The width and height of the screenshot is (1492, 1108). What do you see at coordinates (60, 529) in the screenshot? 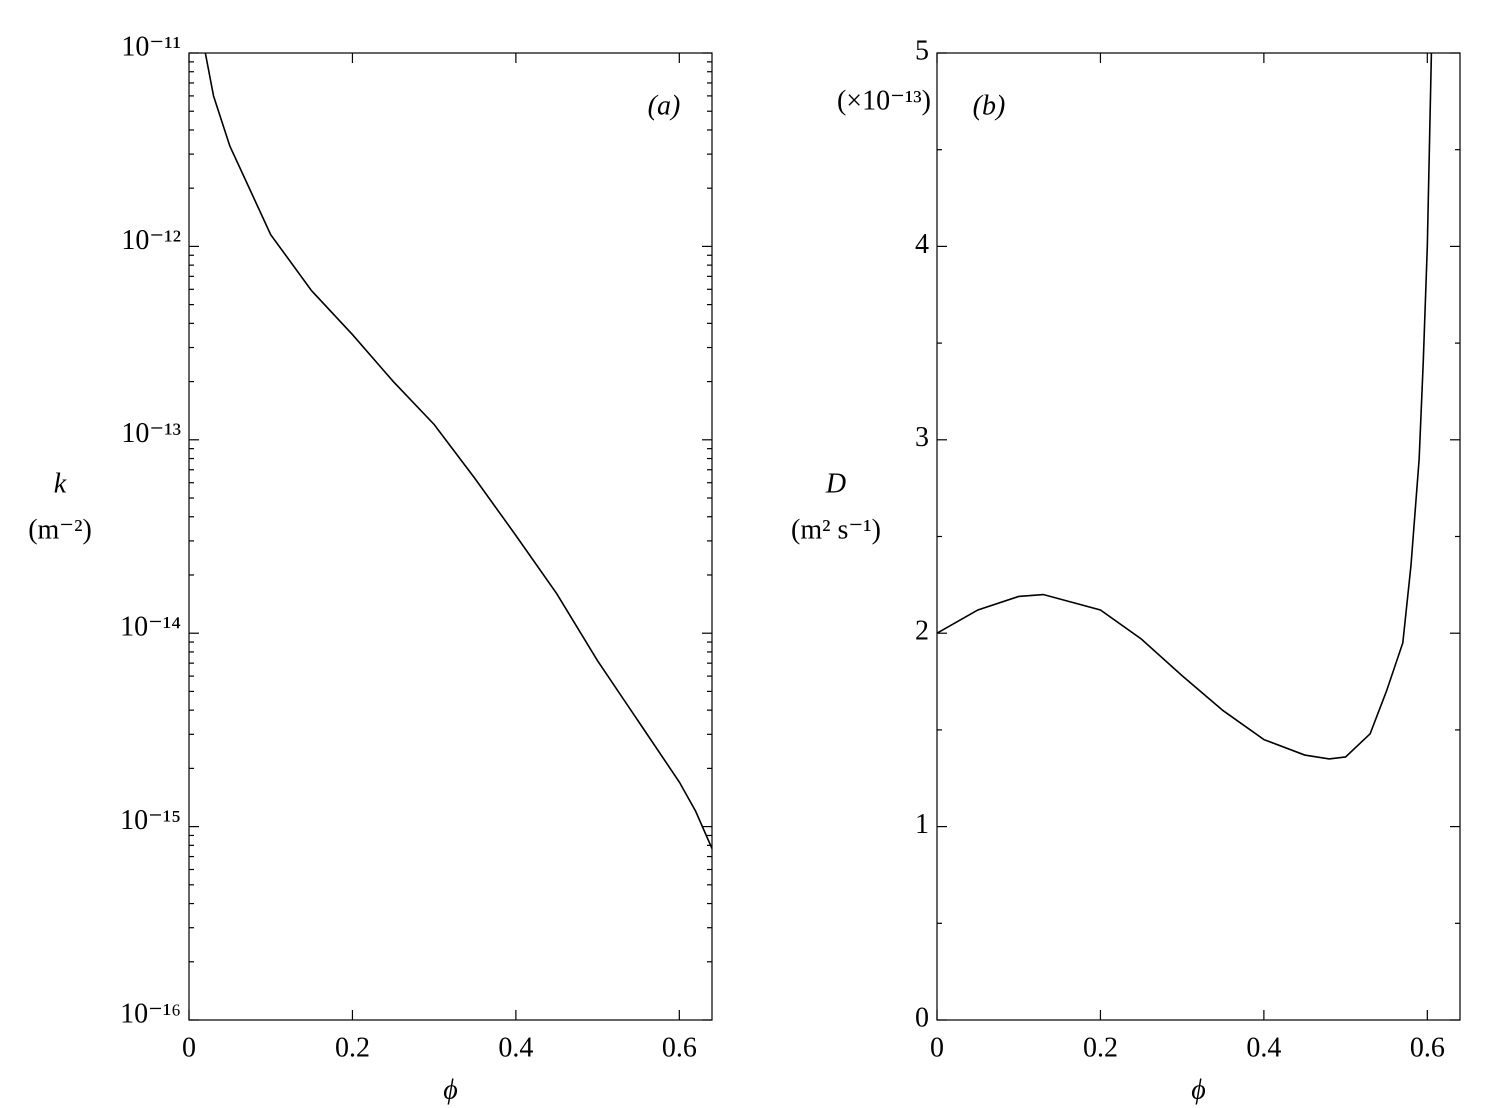
I see `y-axis-unit: (m⁻²)` at bounding box center [60, 529].